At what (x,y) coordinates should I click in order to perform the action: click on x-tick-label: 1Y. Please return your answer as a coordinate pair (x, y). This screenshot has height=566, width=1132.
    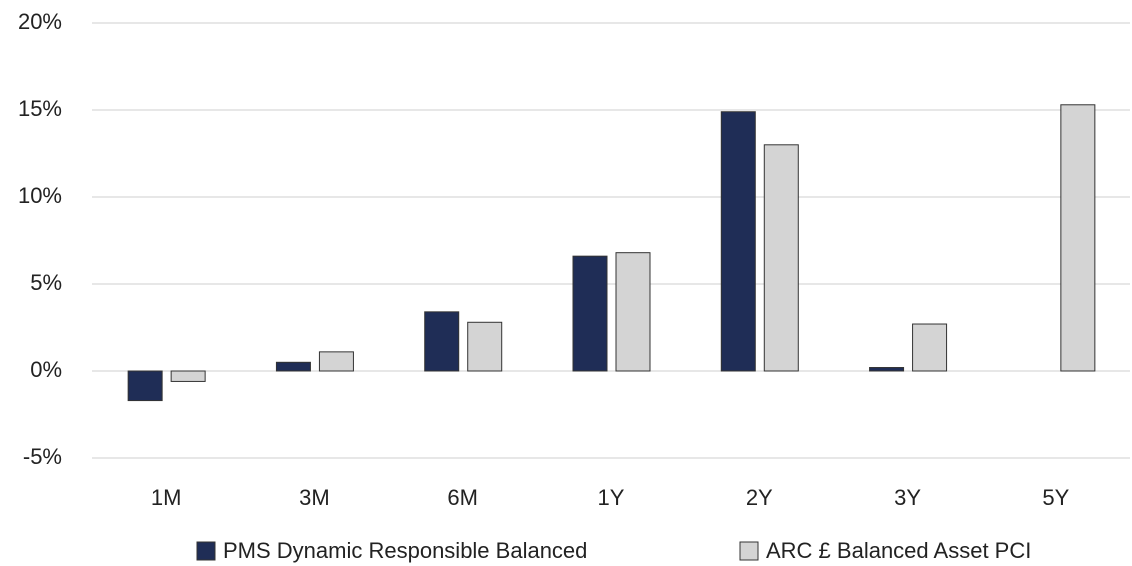
    Looking at the image, I should click on (611, 497).